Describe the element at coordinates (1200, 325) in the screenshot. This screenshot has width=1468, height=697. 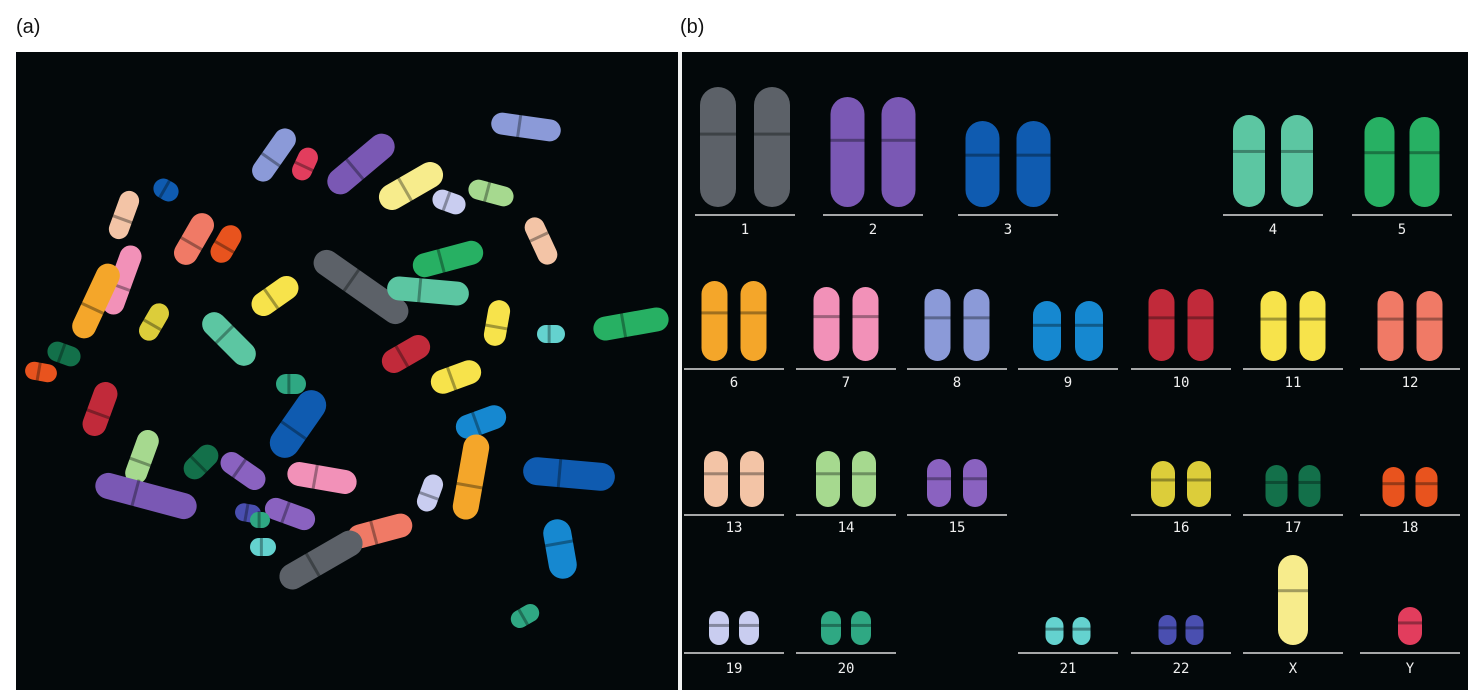
I see `karyogram-chromosome-10-b` at that location.